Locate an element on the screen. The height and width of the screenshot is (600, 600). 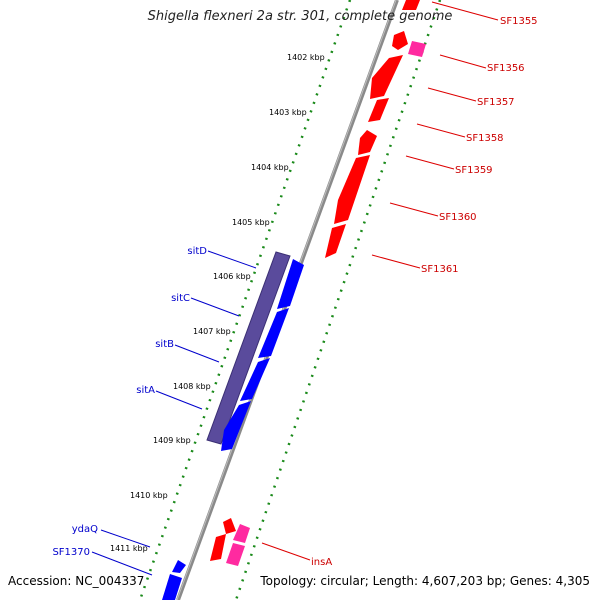
tick-label: 1404 kbp is located at coordinates (270, 167).